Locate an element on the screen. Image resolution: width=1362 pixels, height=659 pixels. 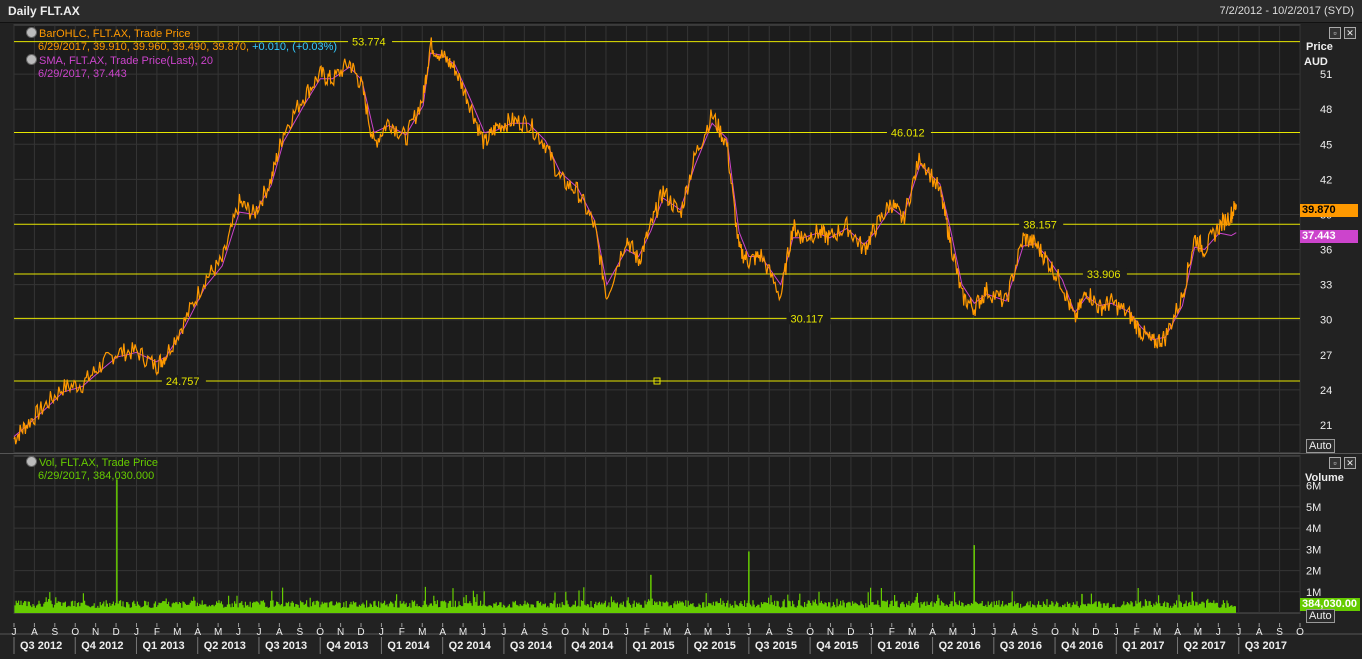
quarter-label: Q2 2013 is located at coordinates (225, 646).